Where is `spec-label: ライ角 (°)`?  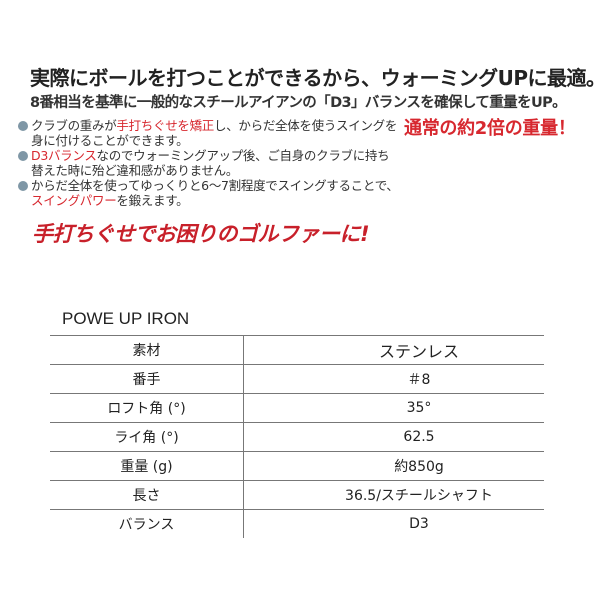 spec-label: ライ角 (°) is located at coordinates (147, 437).